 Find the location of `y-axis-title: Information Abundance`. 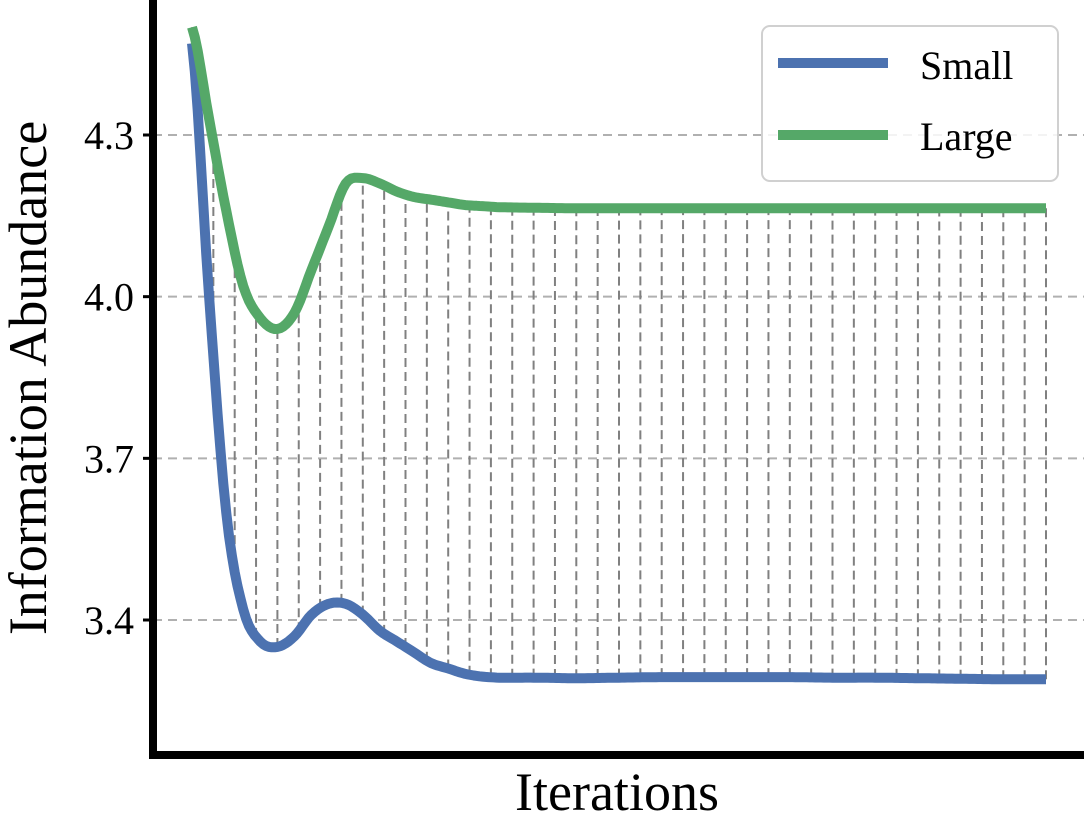

y-axis-title: Information Abundance is located at coordinates (29, 378).